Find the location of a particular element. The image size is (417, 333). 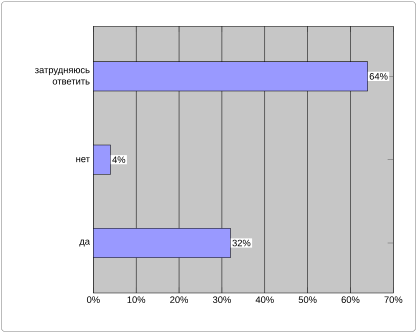

data-label: 32% is located at coordinates (241, 243).